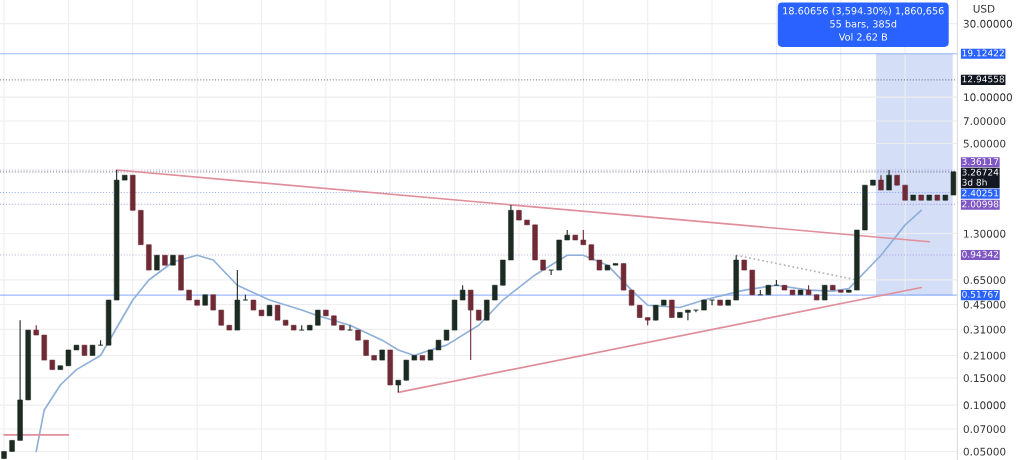  I want to click on y-tick-label: 0.07000, so click(984, 429).